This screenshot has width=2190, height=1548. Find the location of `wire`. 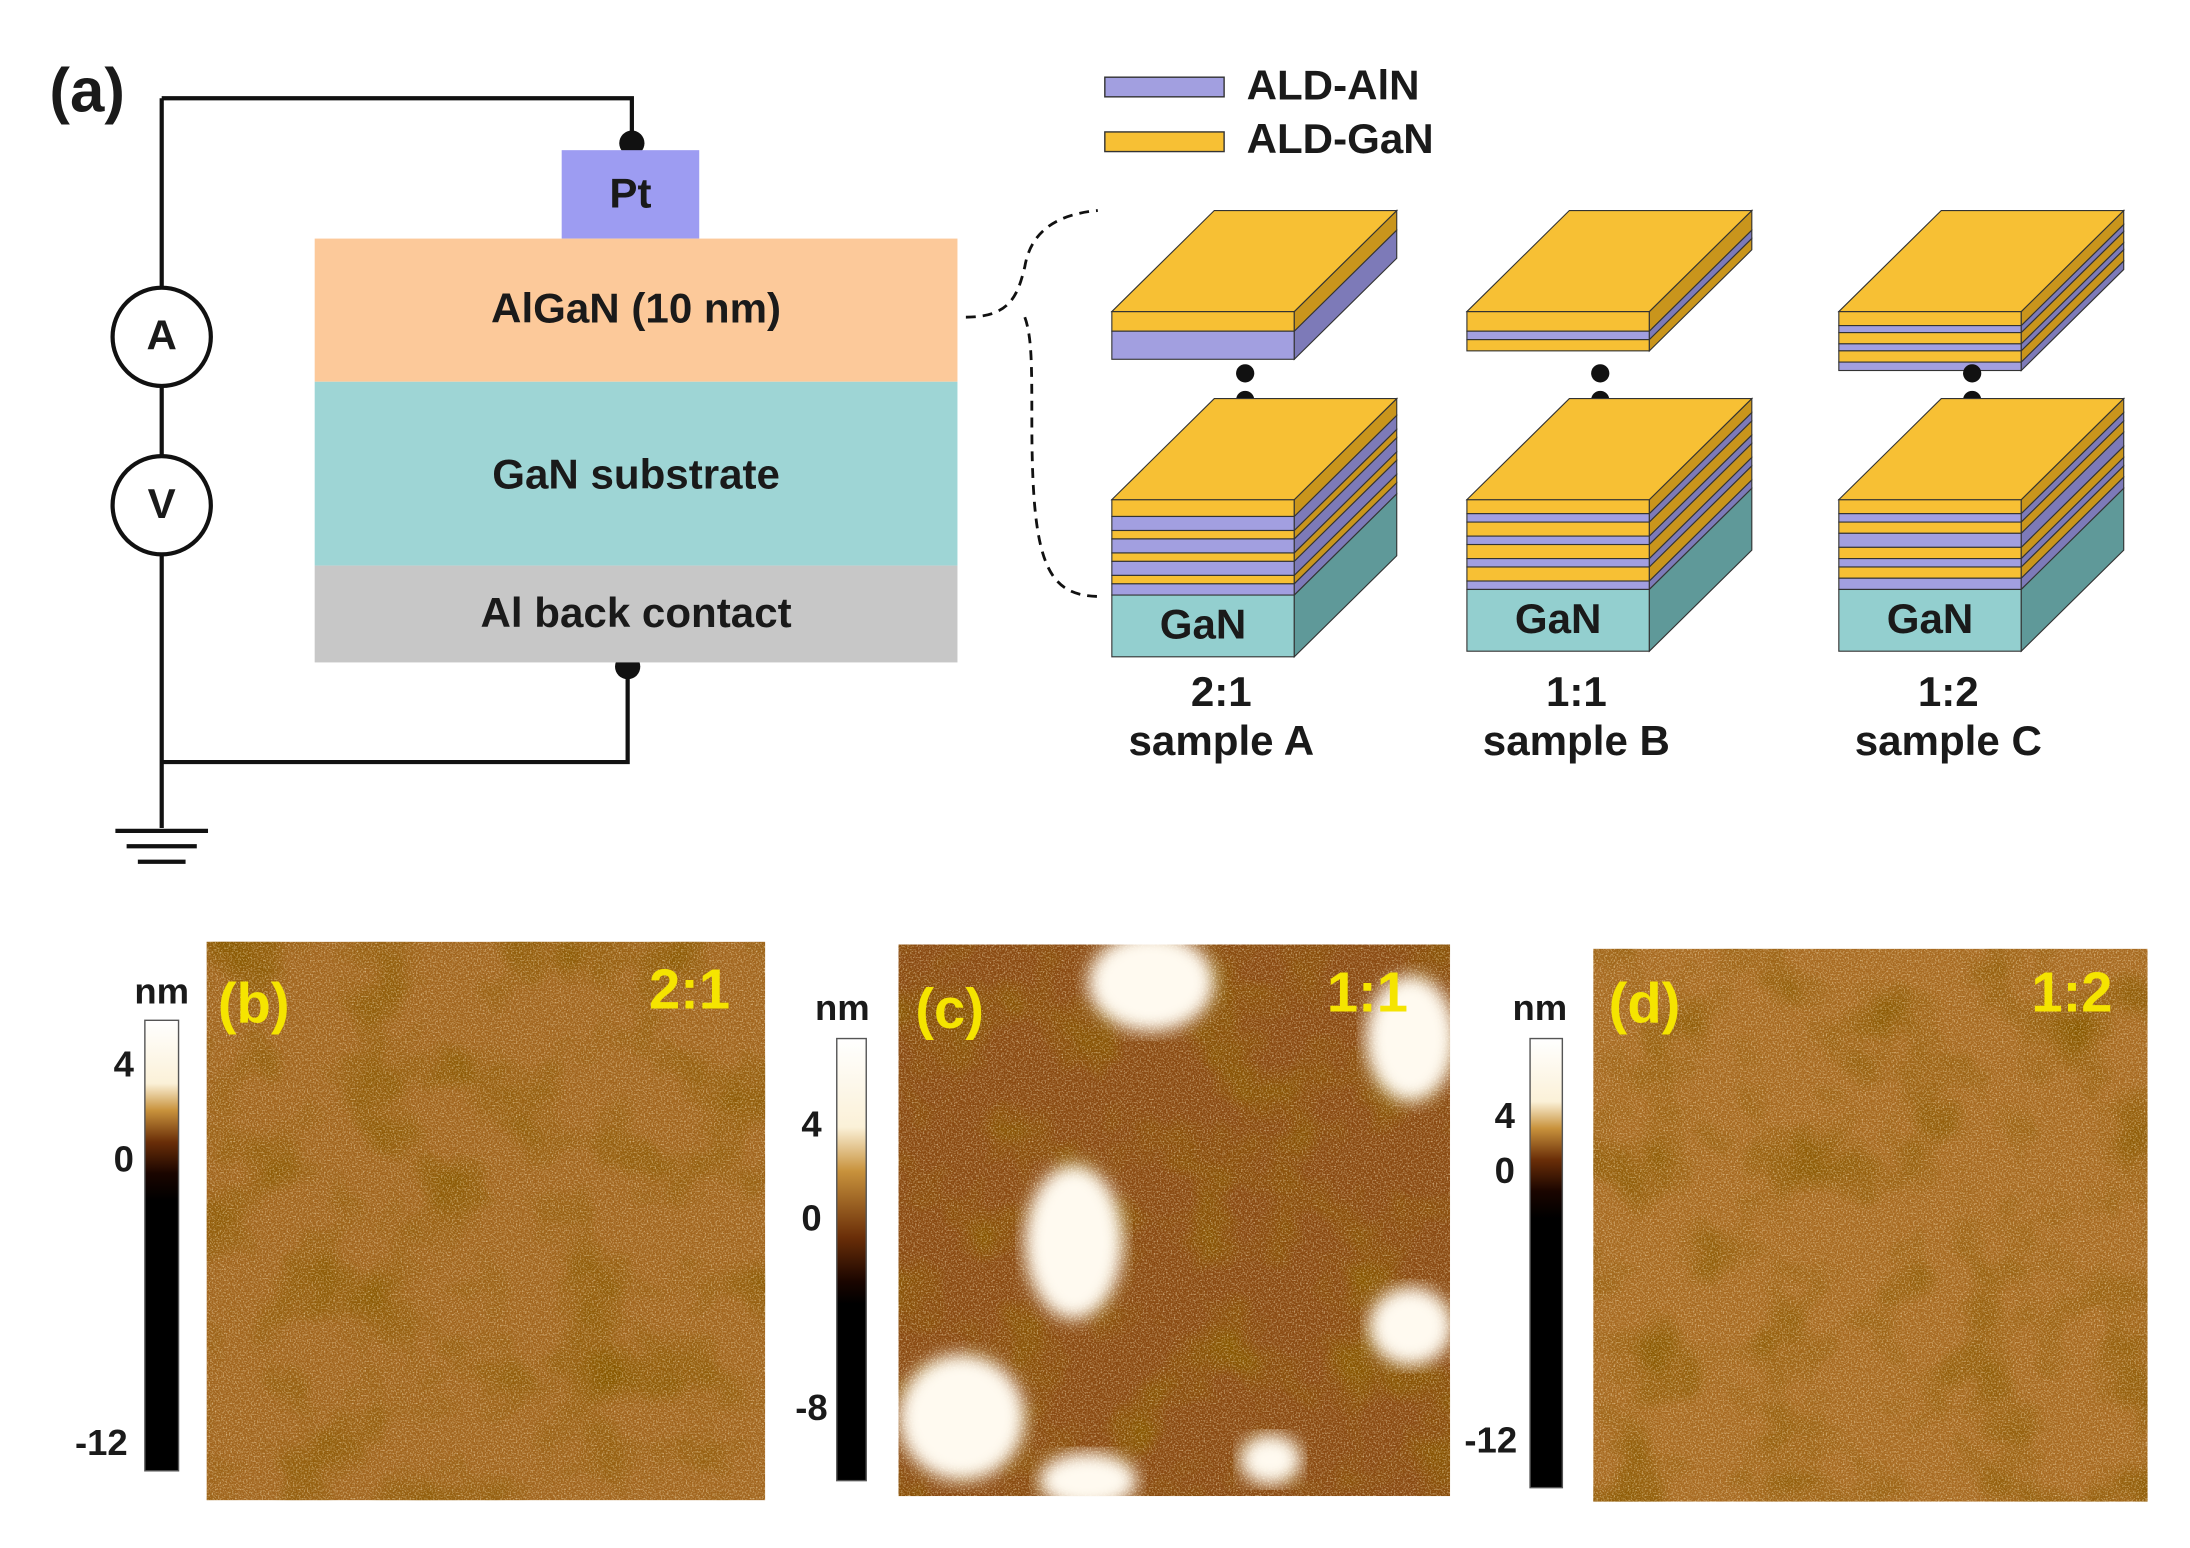

wire is located at coordinates (397, 118).